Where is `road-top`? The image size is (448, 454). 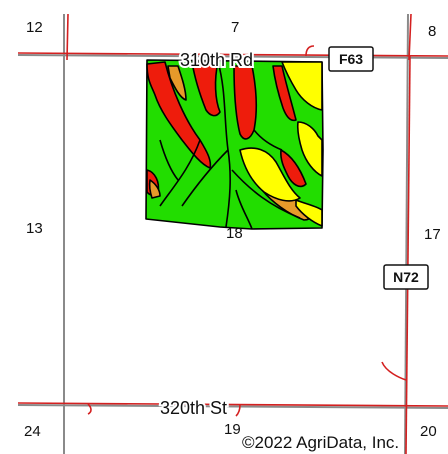
road-top is located at coordinates (232, 54).